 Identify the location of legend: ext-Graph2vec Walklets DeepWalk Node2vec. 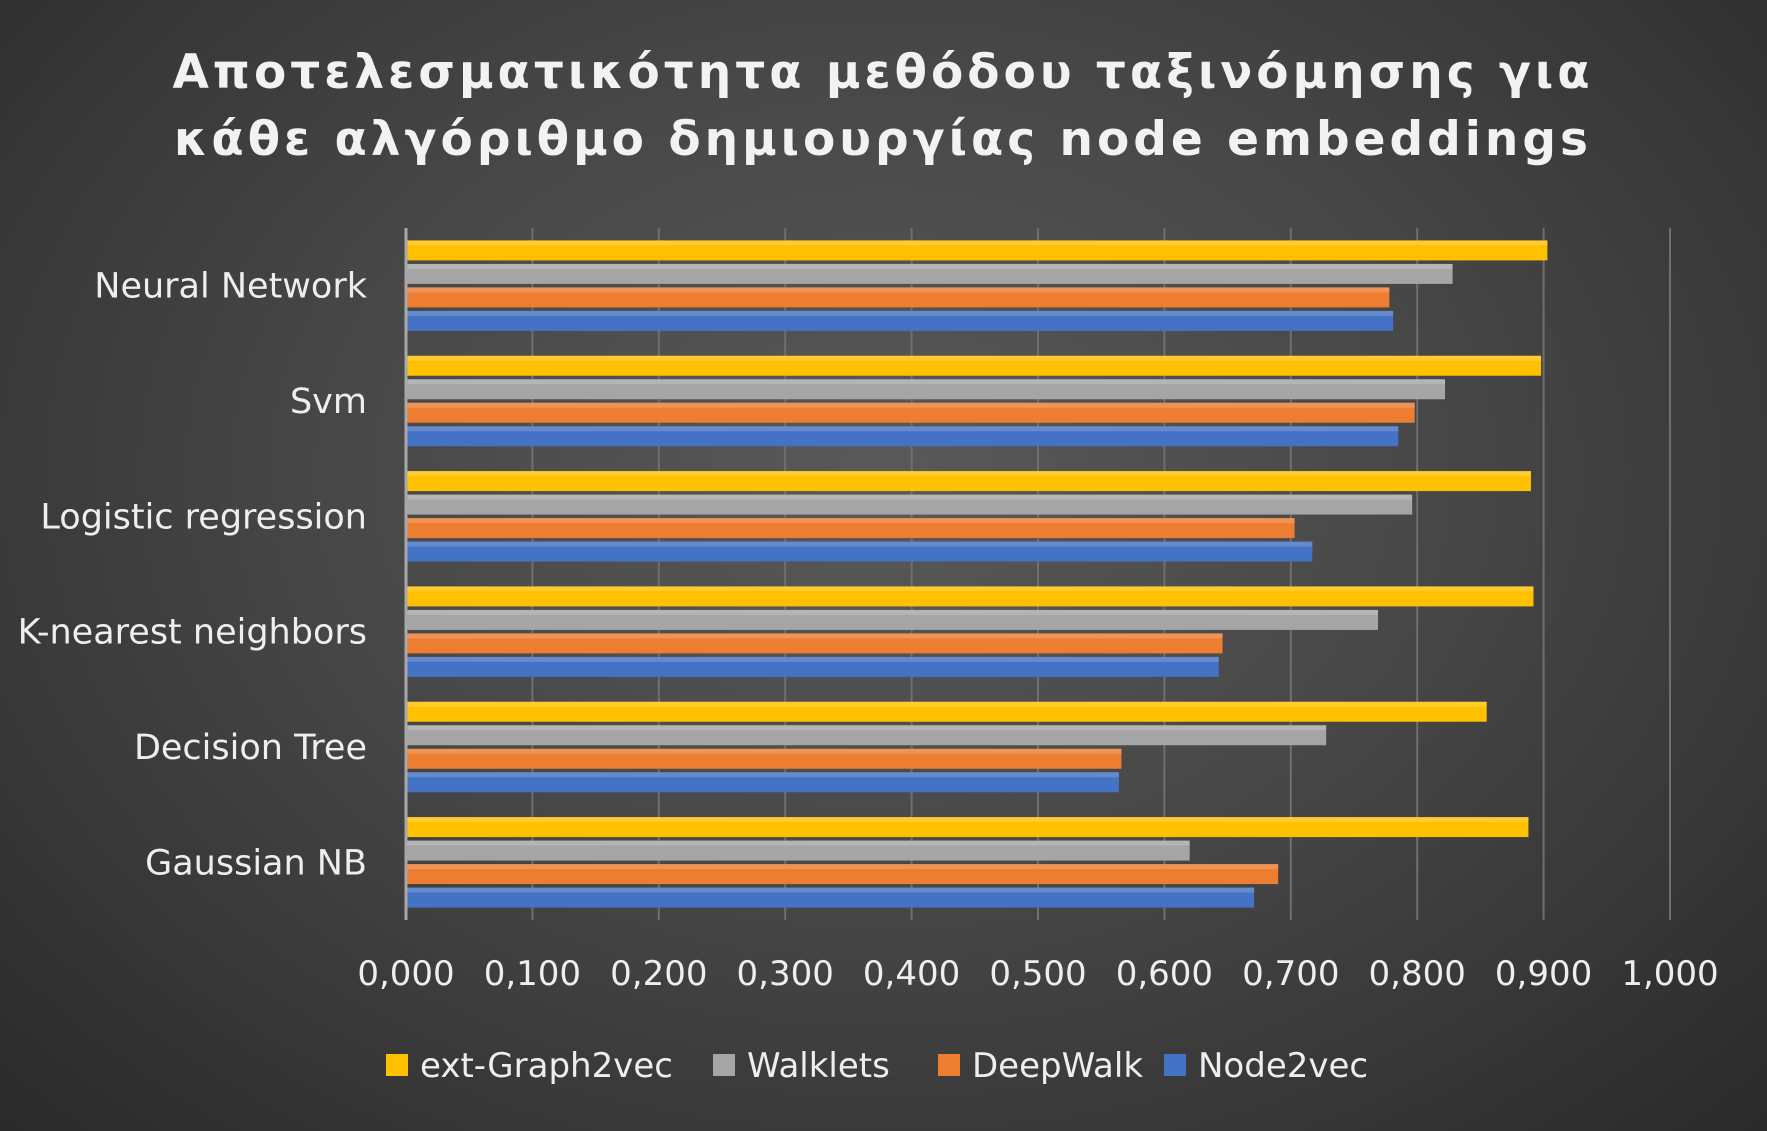
(877, 1066).